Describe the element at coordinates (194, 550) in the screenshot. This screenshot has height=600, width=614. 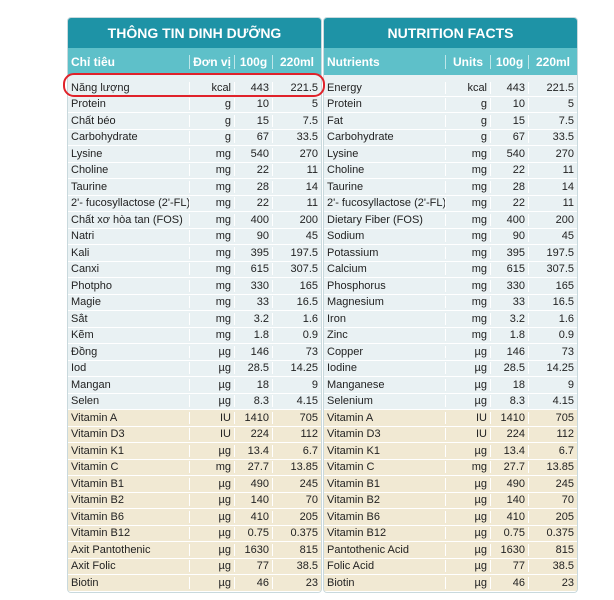
I see `table-row: Axit Pantothenic µg 1630 815` at that location.